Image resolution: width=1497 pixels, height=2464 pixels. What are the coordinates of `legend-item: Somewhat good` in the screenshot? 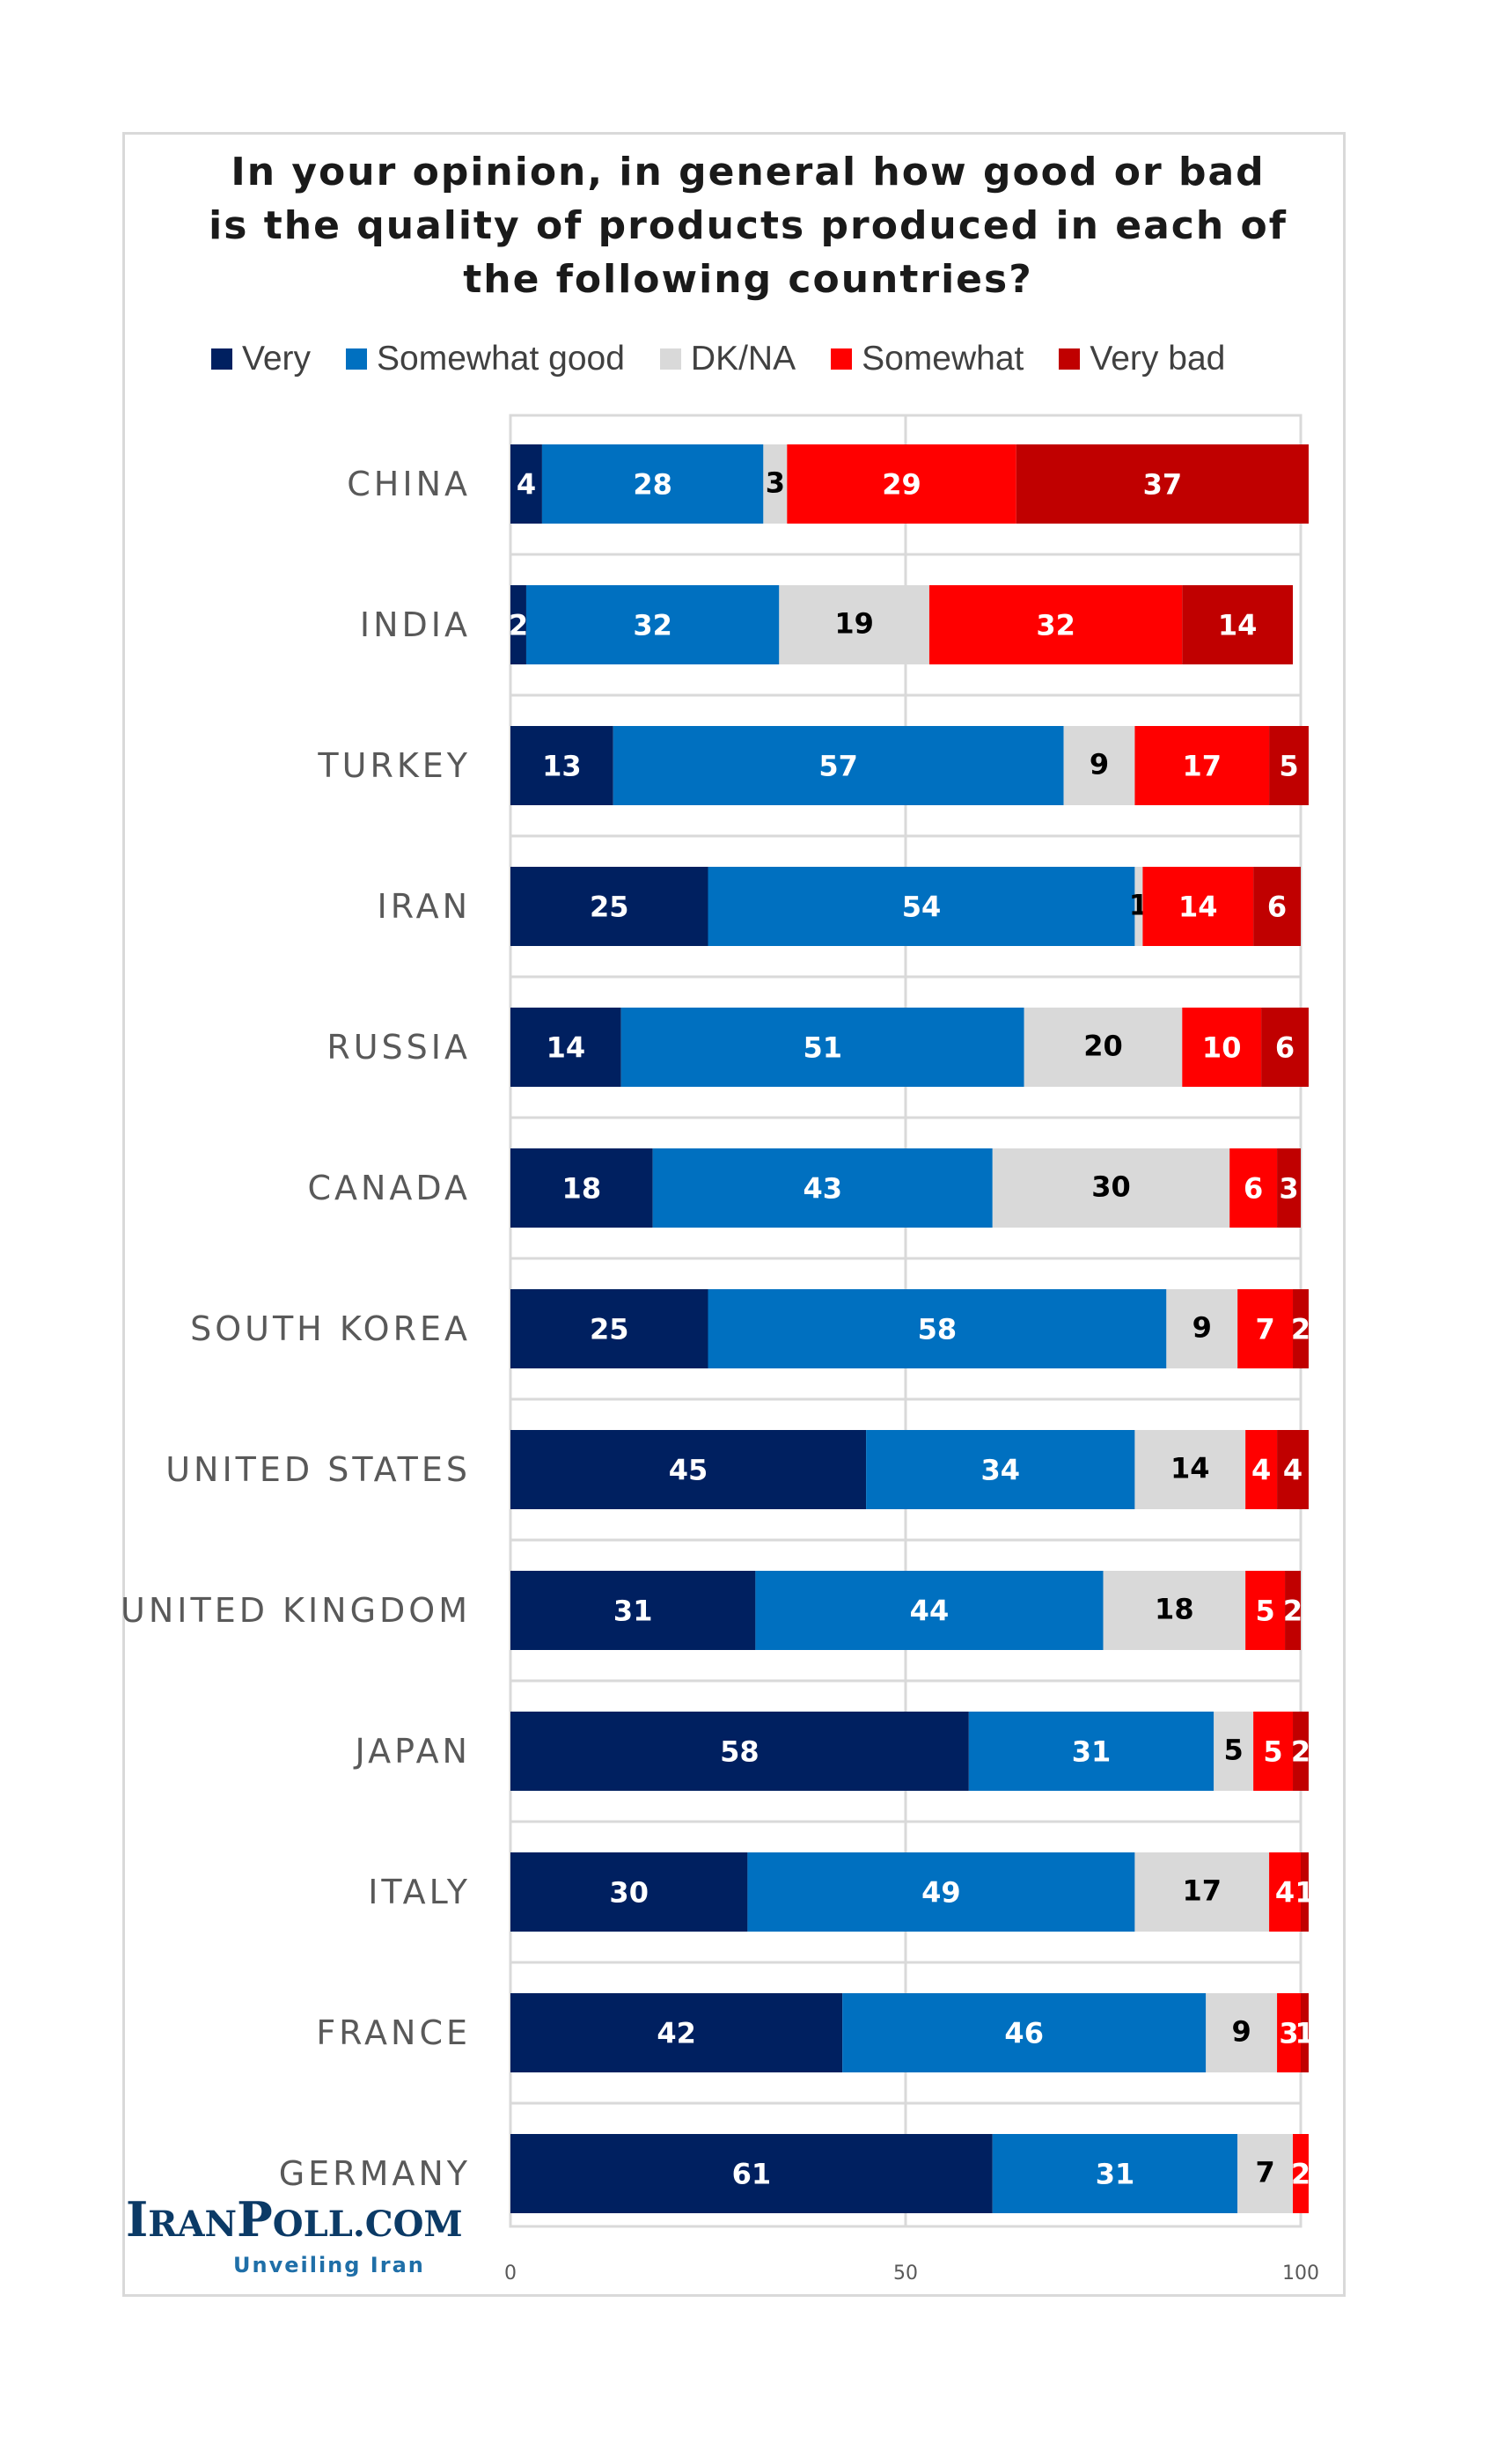 It's located at (485, 359).